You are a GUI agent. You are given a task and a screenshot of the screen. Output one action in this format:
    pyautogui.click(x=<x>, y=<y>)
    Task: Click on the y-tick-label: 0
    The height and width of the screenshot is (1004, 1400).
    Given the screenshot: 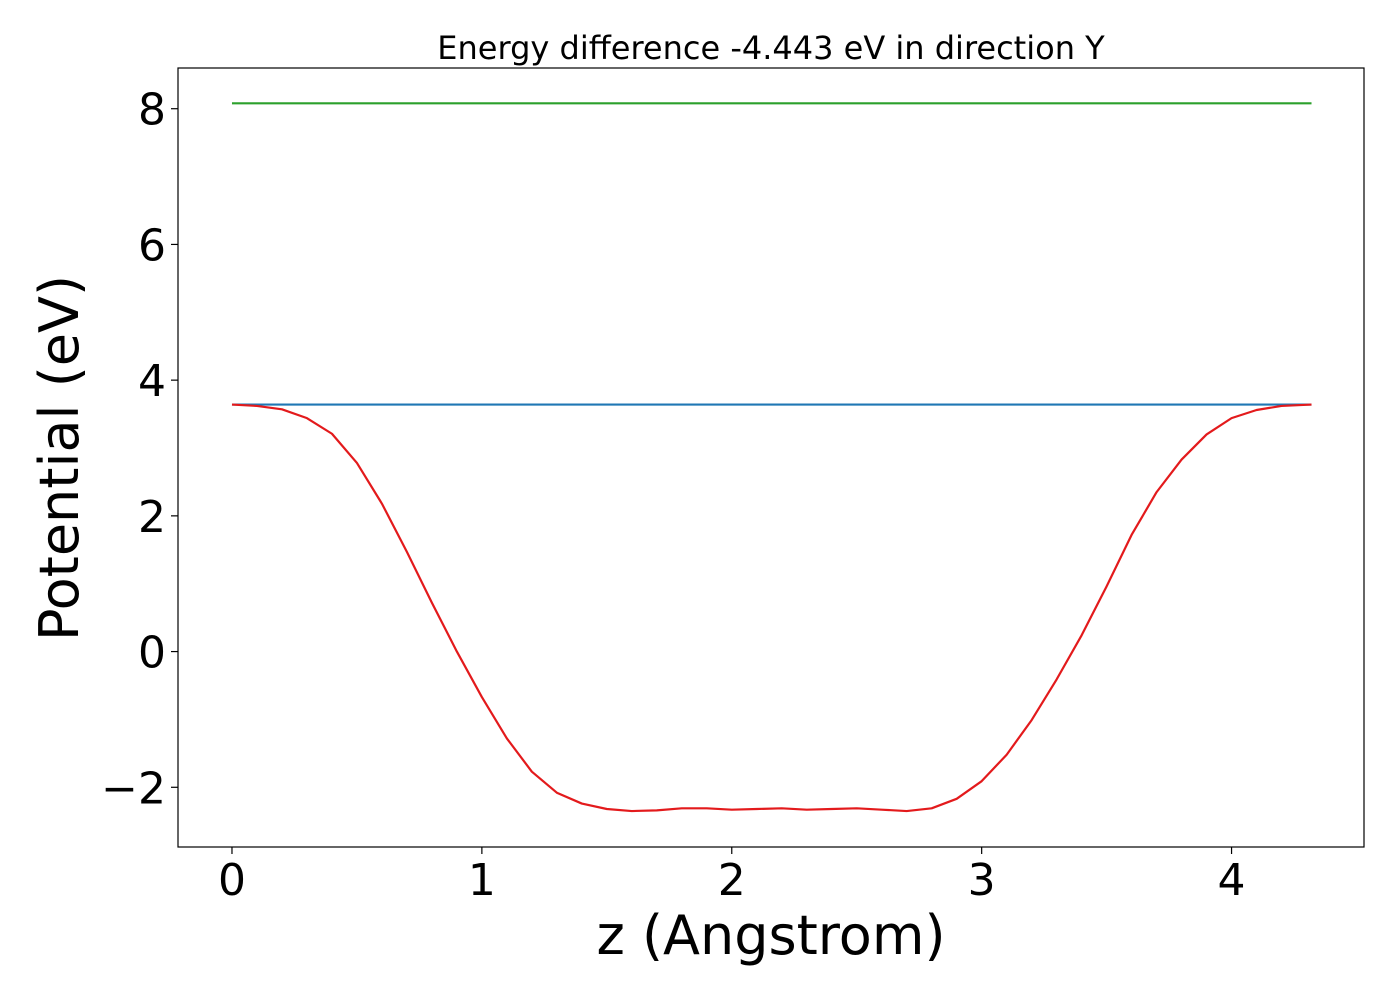 What is the action you would take?
    pyautogui.click(x=152, y=653)
    